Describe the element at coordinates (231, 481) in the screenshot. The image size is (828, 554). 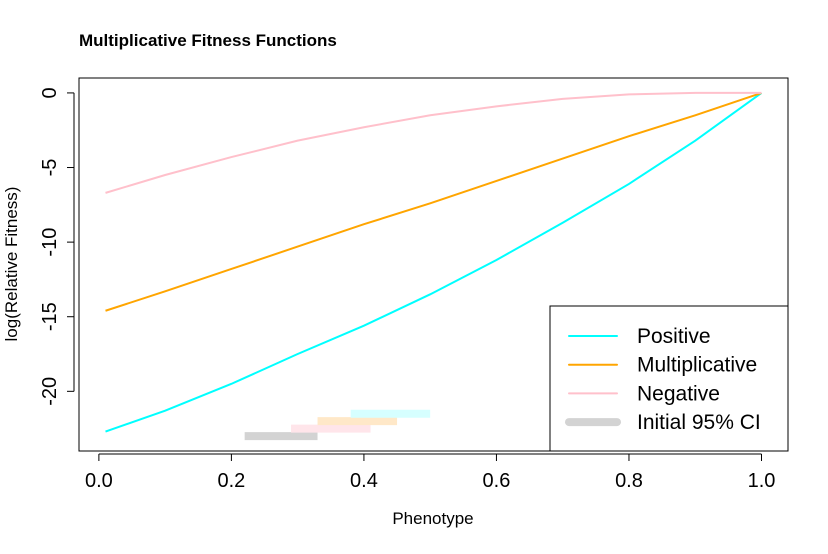
I see `x-tick-label: 0.2` at that location.